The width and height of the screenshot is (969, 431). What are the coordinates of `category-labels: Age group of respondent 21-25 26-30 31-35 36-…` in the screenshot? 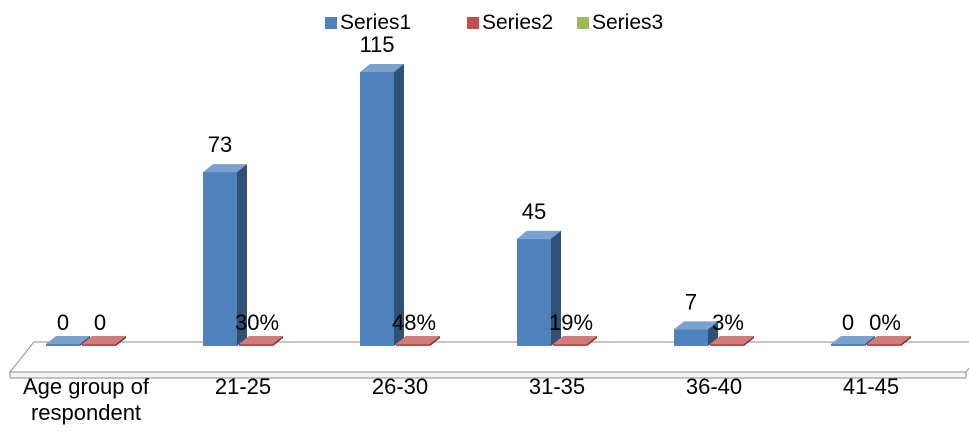 It's located at (461, 399).